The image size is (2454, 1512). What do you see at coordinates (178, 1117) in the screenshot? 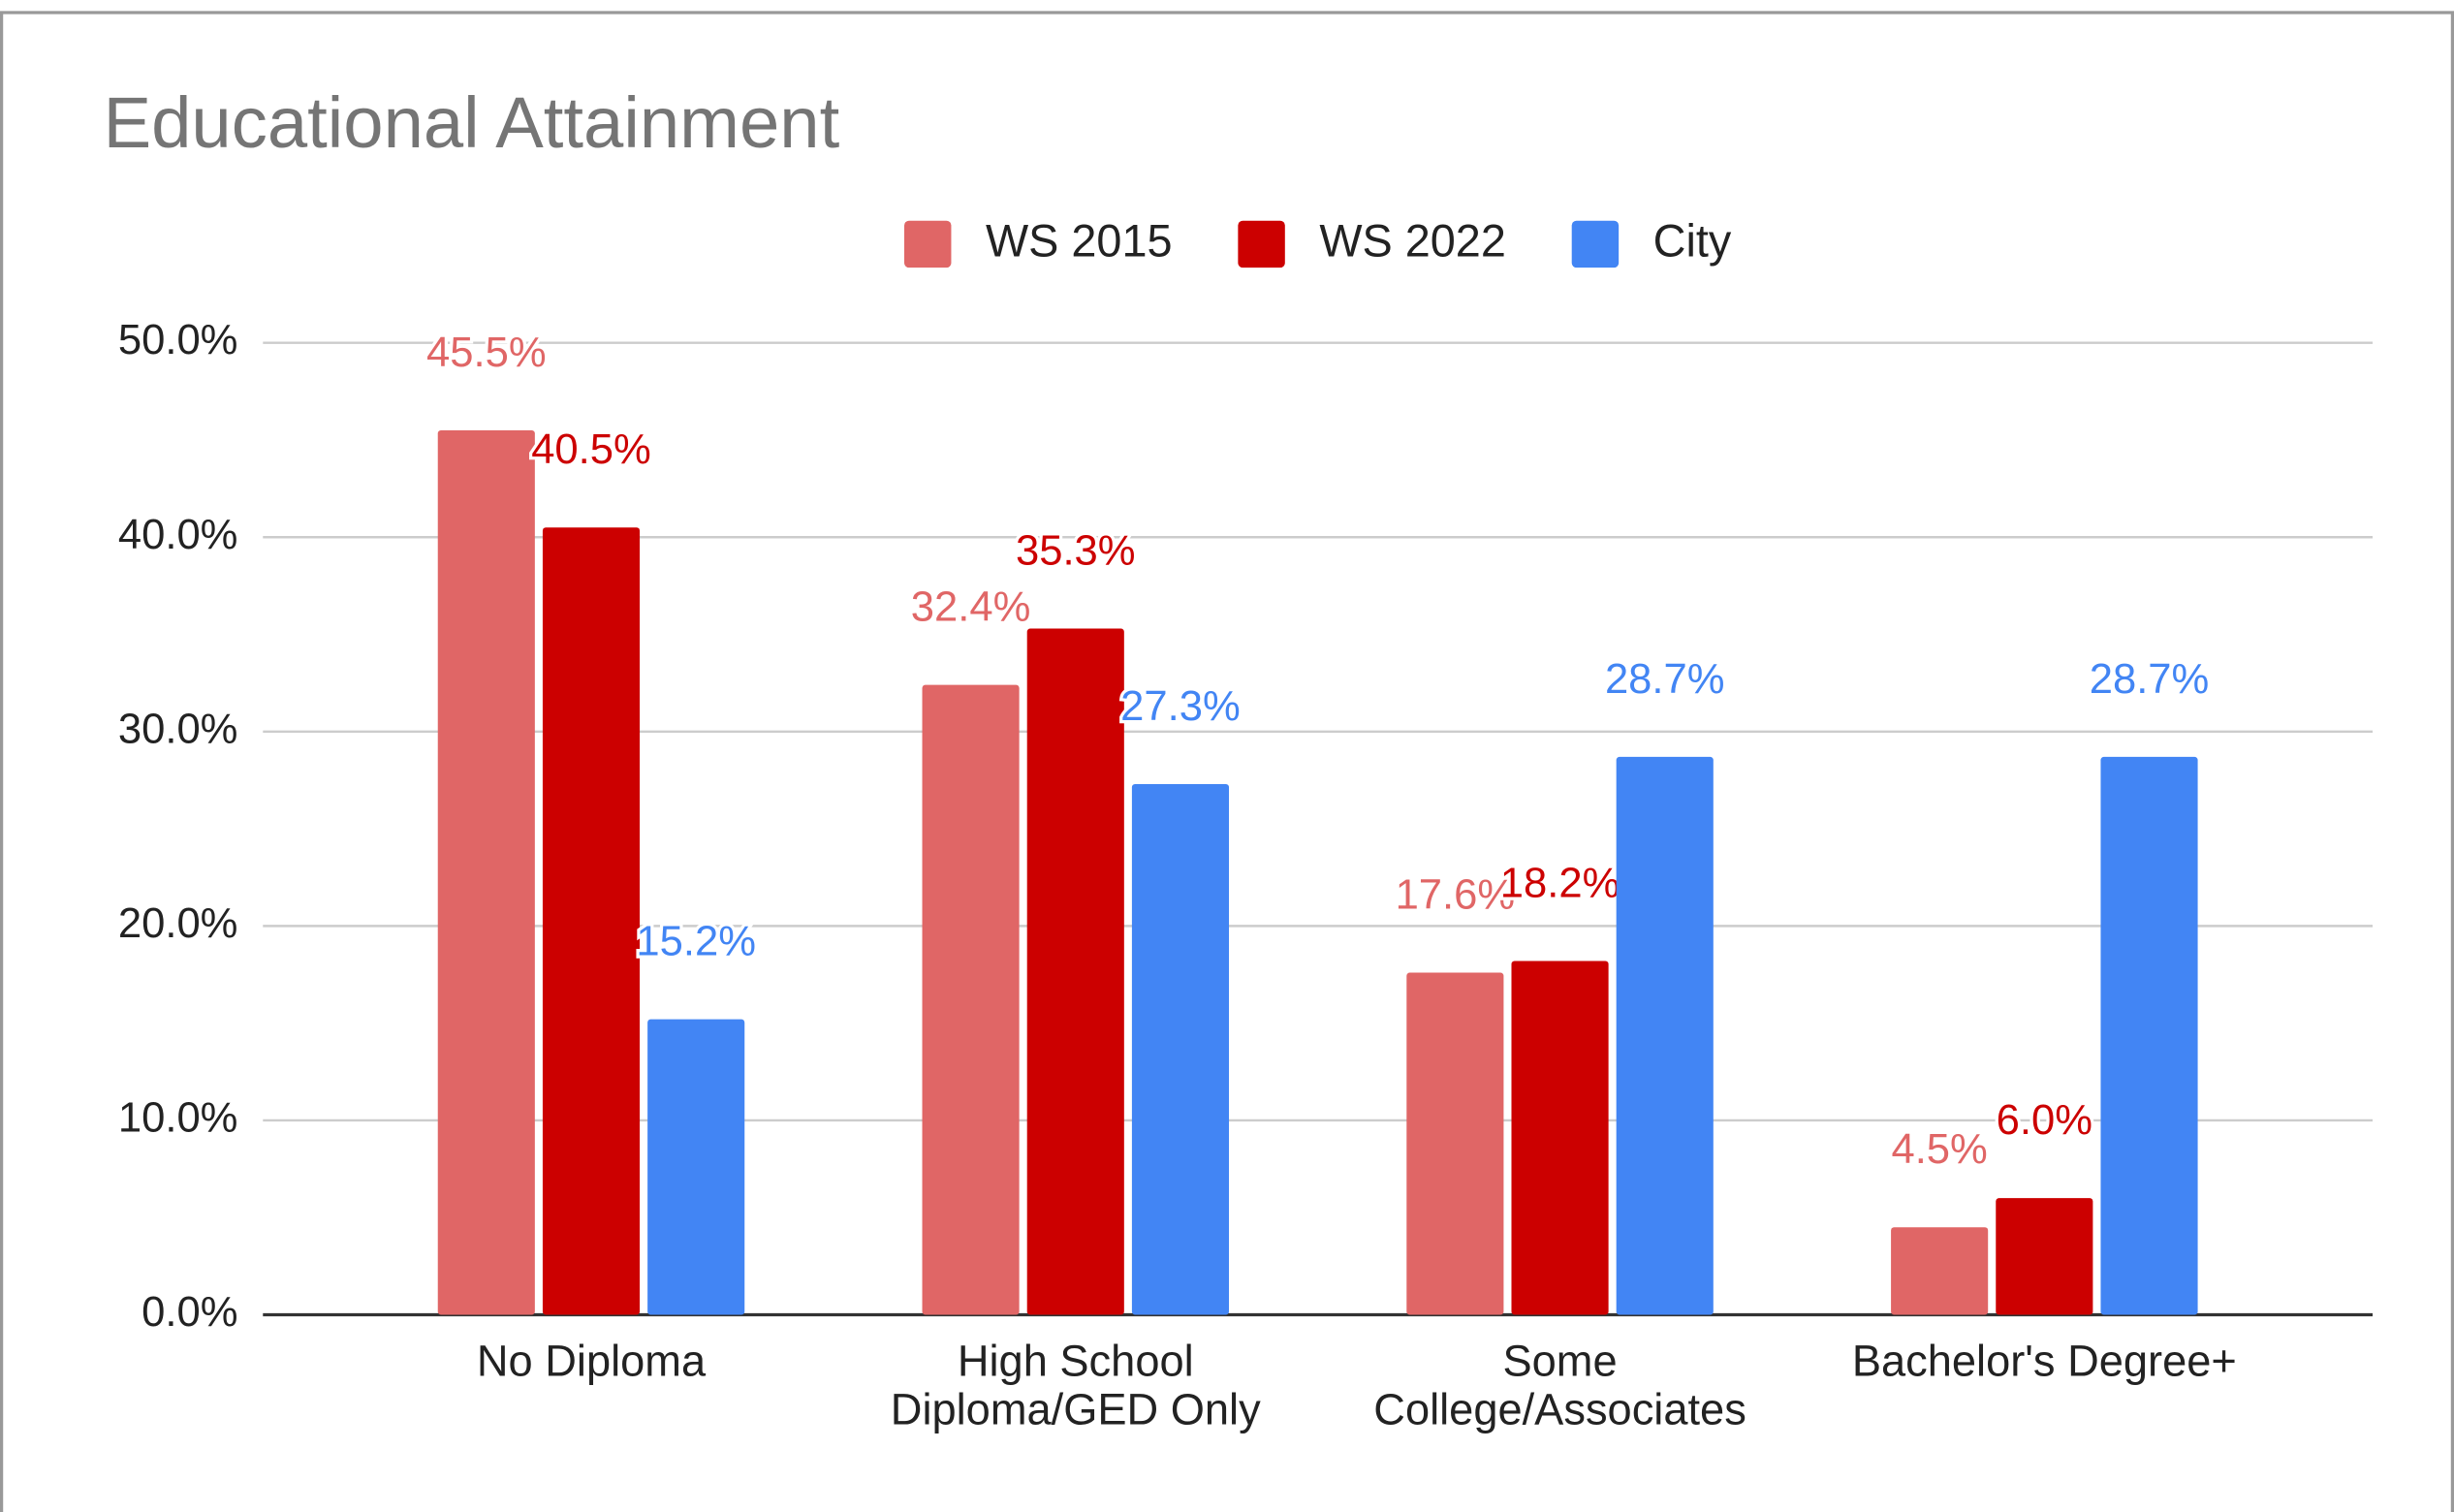
I see `y-tick-label: 10.0%` at bounding box center [178, 1117].